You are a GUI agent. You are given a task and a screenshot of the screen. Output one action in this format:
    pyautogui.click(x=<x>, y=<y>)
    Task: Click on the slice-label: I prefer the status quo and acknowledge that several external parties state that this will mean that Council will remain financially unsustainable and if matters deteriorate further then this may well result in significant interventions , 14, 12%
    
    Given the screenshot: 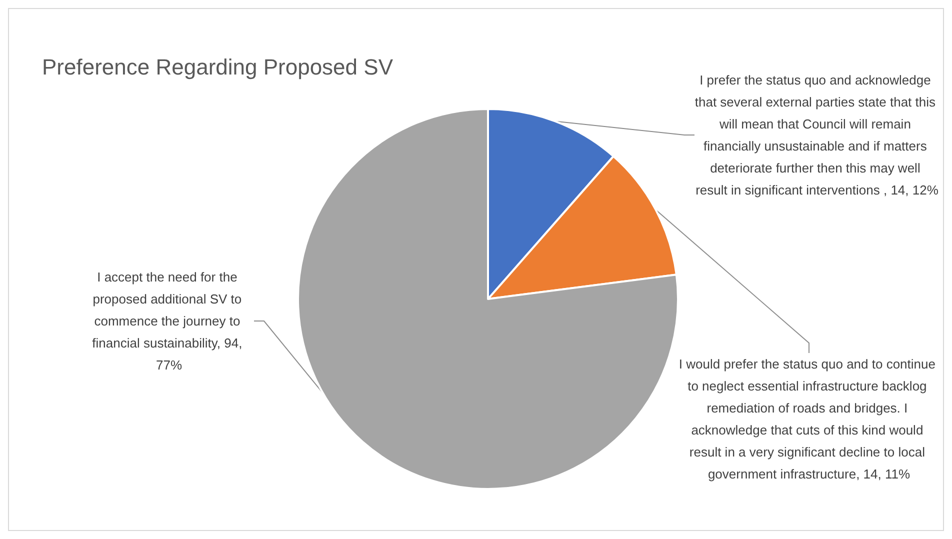 What is the action you would take?
    pyautogui.click(x=817, y=135)
    